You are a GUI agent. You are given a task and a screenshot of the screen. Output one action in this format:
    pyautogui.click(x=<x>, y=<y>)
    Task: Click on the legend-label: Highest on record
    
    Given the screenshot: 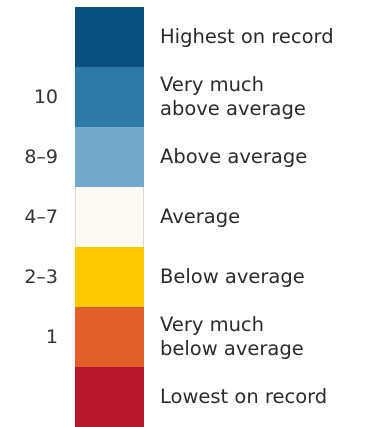 What is the action you would take?
    pyautogui.click(x=247, y=36)
    